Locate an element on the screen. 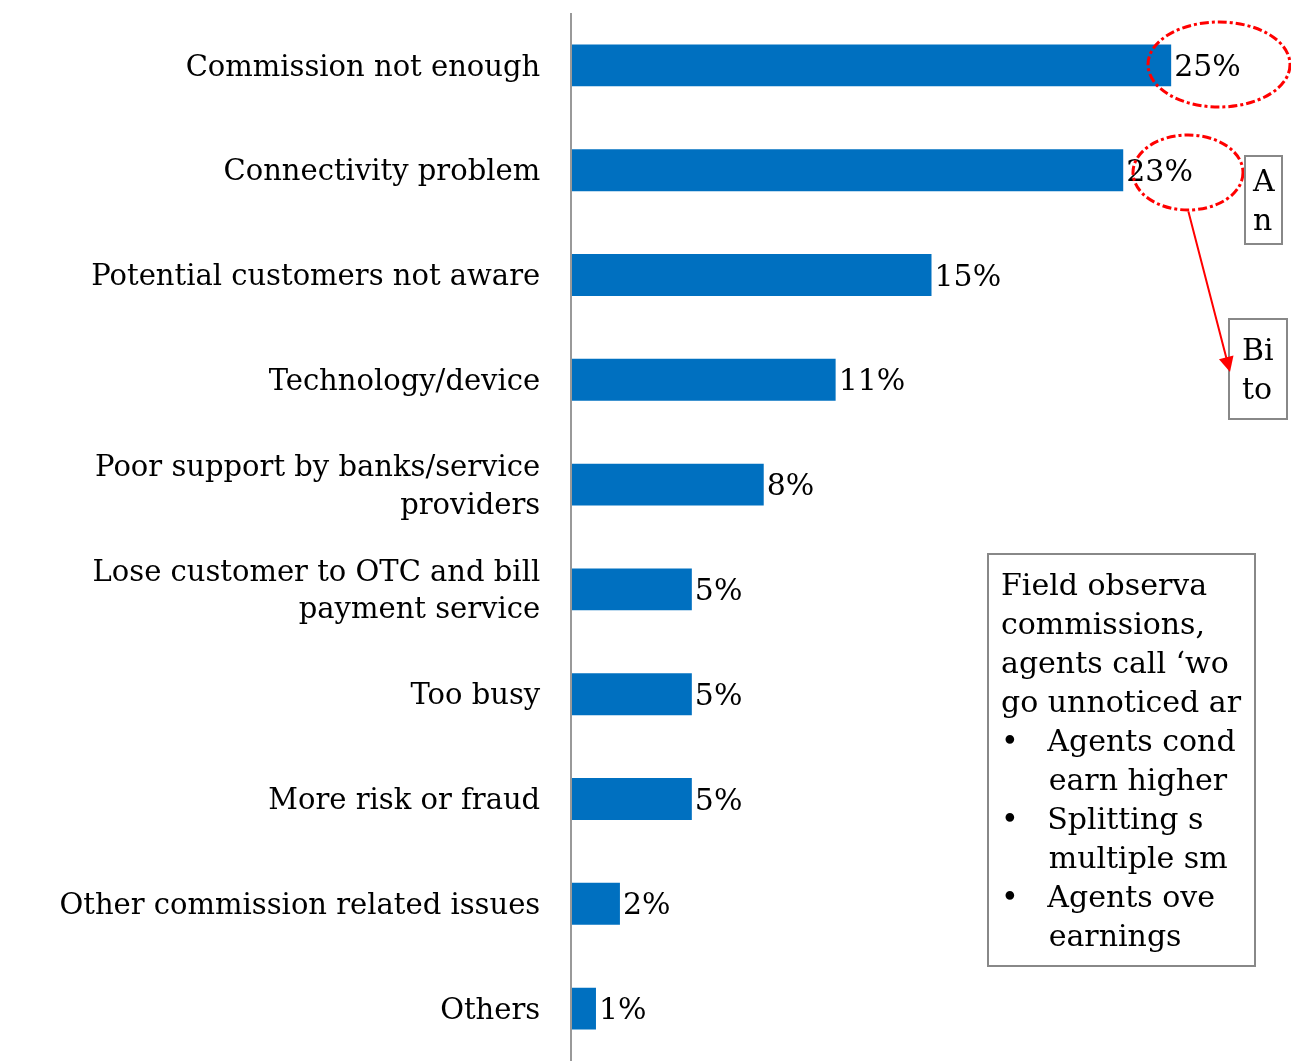 This screenshot has width=1291, height=1061. y-tick-label: Others is located at coordinates (490, 1008).